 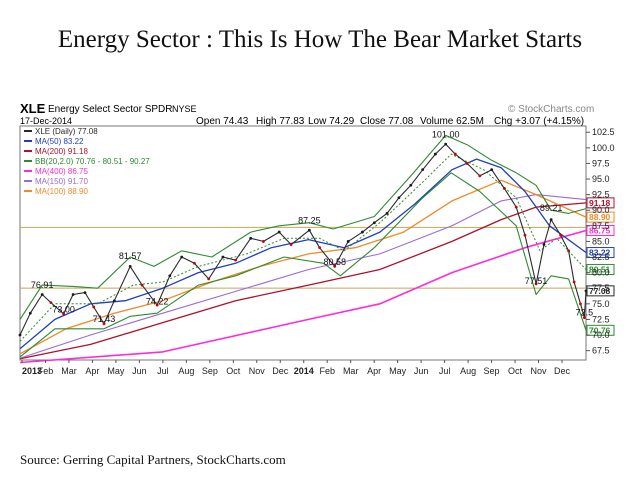 I want to click on legend-entry: BB(20,2.0) 70.76 - 80.51 - 90.27, so click(x=92, y=161).